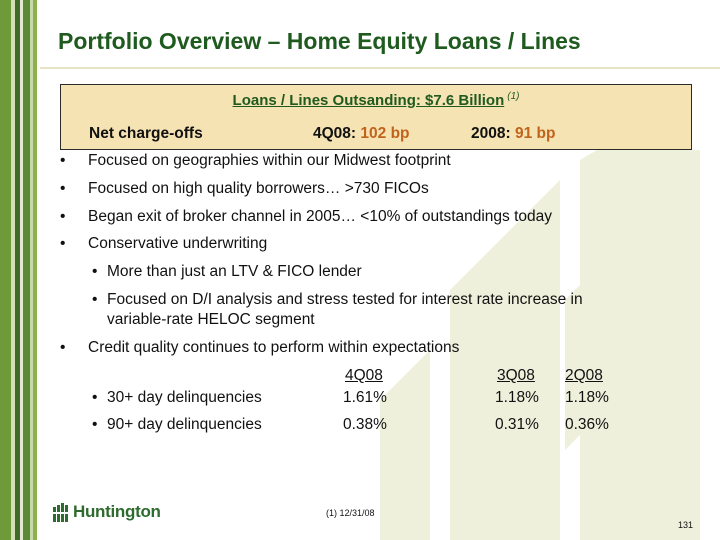  What do you see at coordinates (380, 68) in the screenshot?
I see `title-divider` at bounding box center [380, 68].